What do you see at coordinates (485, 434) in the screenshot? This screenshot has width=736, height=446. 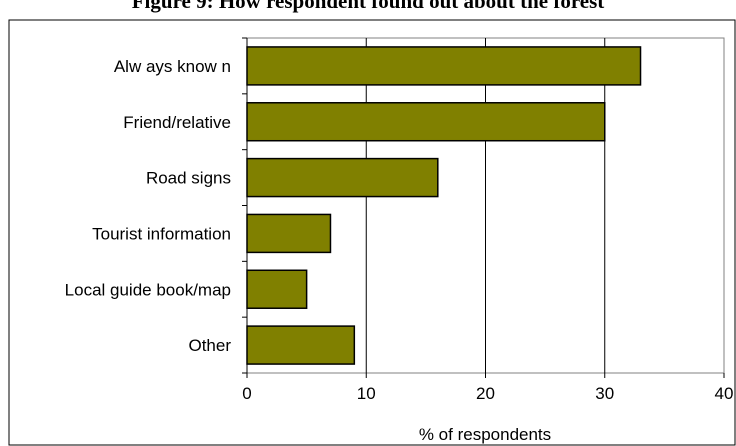 I see `x-axis-label: % of respondents` at bounding box center [485, 434].